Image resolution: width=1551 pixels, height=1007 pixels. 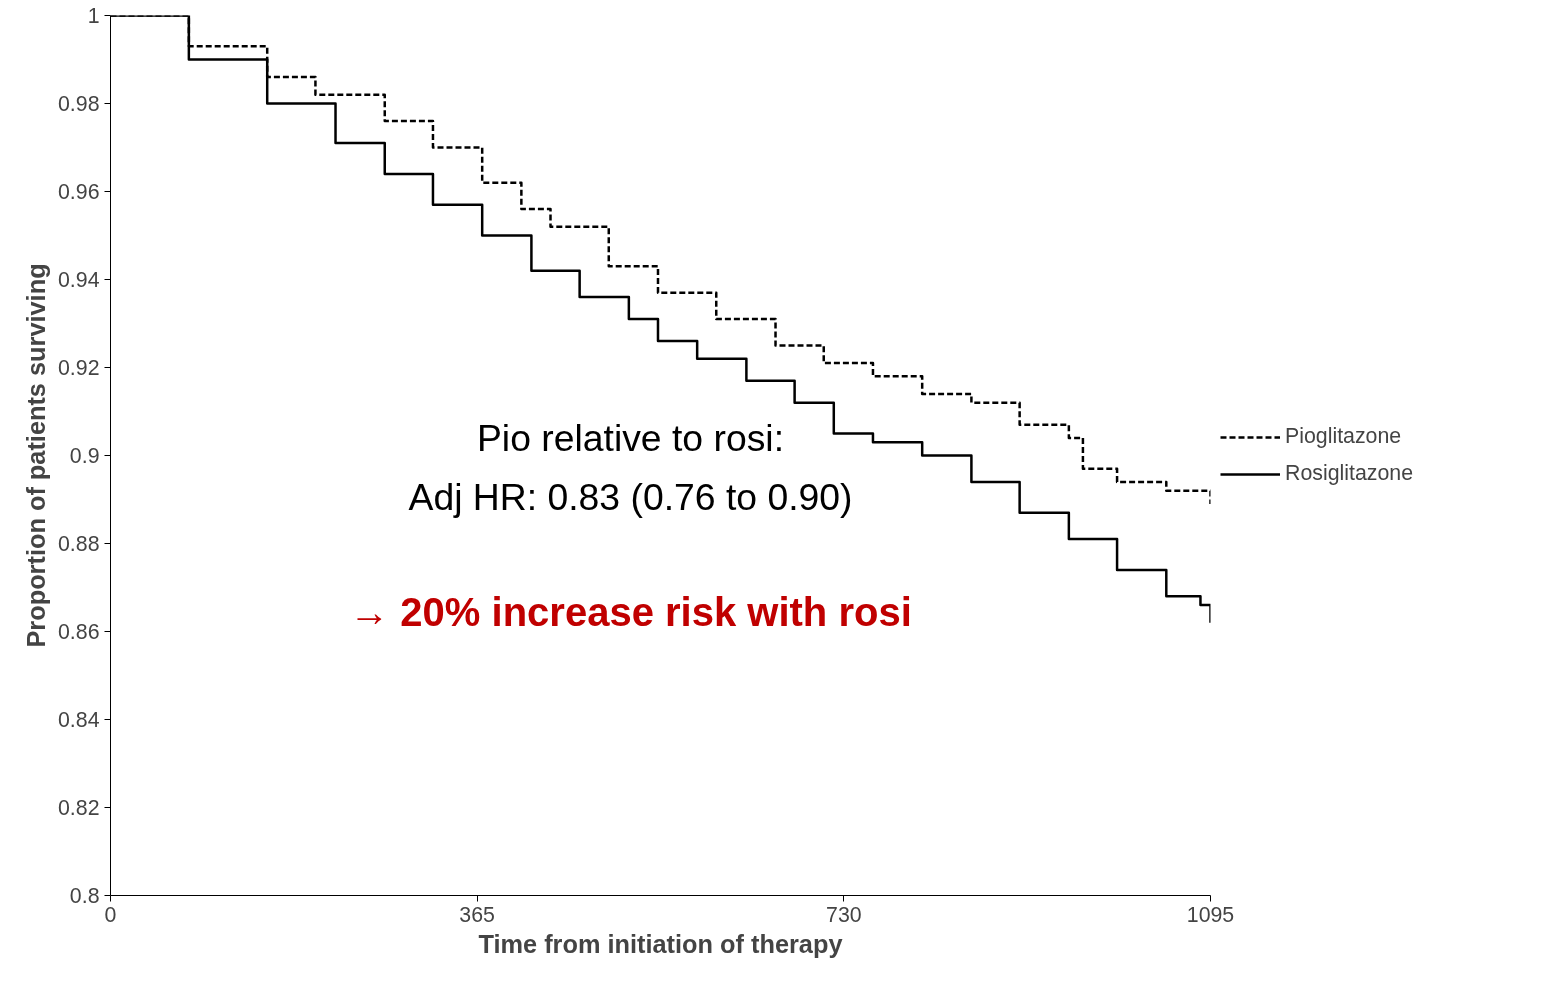 I want to click on y-tick-label: 0.86, so click(x=78, y=632).